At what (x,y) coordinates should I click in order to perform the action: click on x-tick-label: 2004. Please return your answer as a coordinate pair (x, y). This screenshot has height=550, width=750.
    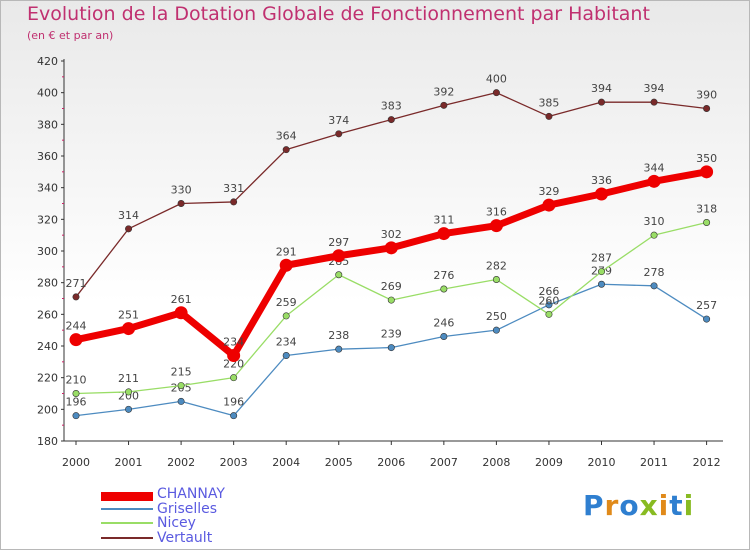
    Looking at the image, I should click on (286, 462).